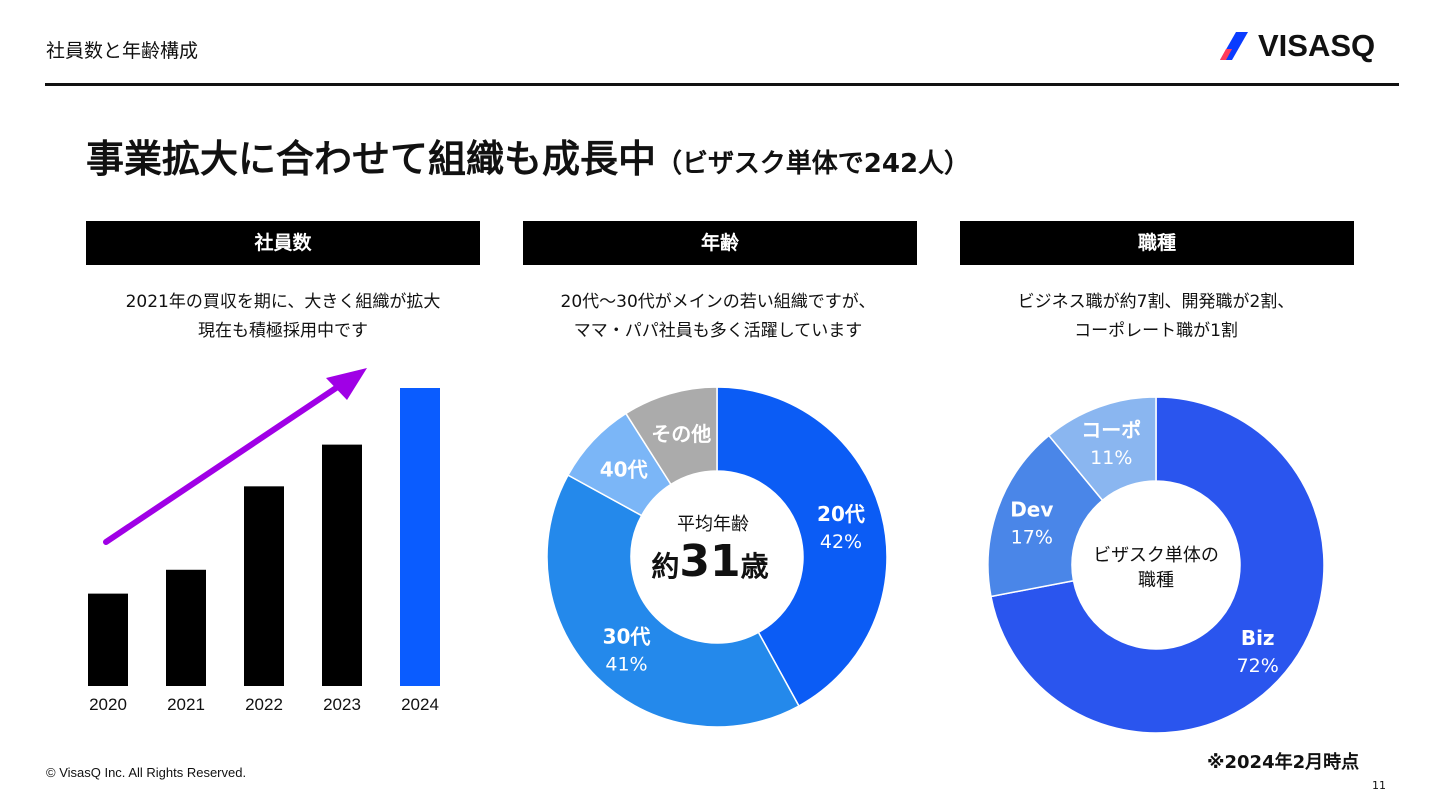 This screenshot has height=810, width=1440. What do you see at coordinates (718, 302) in the screenshot?
I see `desc-line: 20代〜30代がメインの若い組織ですが、` at bounding box center [718, 302].